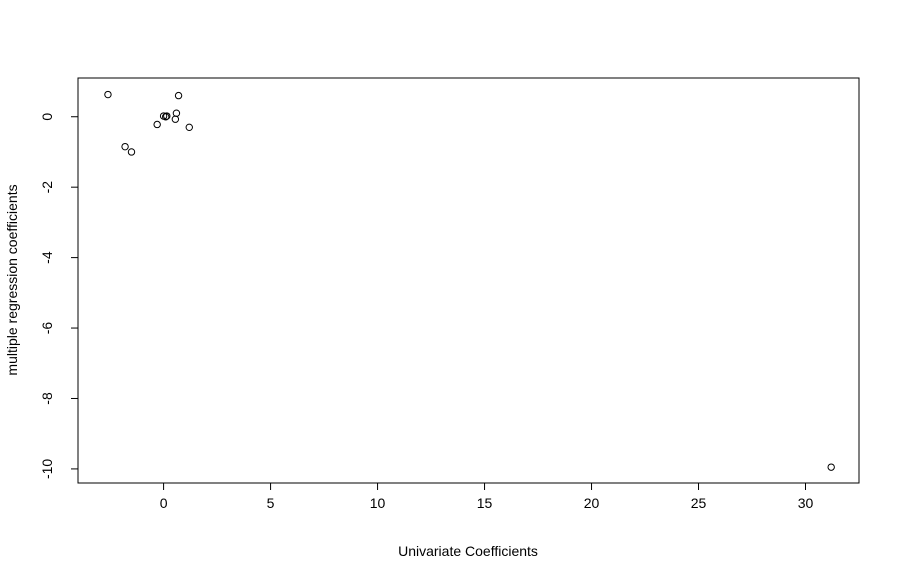 The height and width of the screenshot is (581, 900). What do you see at coordinates (47, 257) in the screenshot?
I see `y-tick-label: -4` at bounding box center [47, 257].